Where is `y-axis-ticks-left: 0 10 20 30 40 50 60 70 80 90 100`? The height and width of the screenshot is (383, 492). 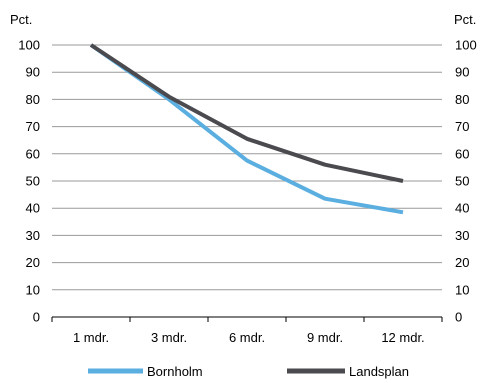
y-axis-ticks-left: 0 10 20 30 40 50 60 70 80 90 100 is located at coordinates (29, 181).